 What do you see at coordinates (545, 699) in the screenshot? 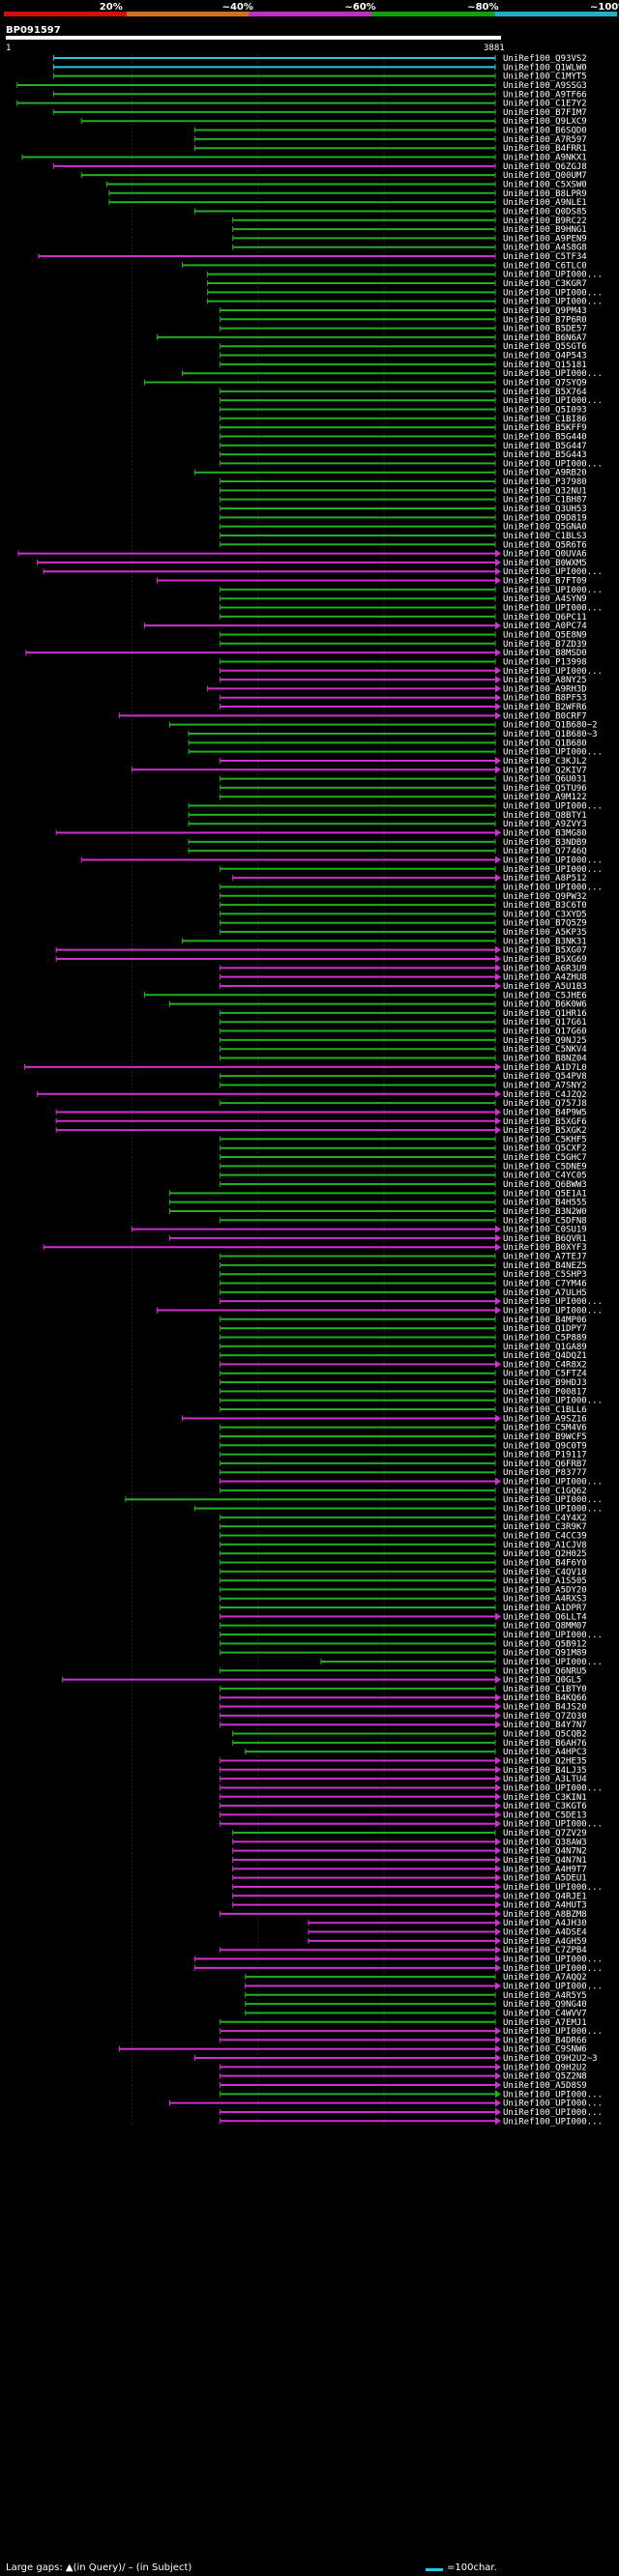
I see `hit-label: UniRef100_B8PF53` at bounding box center [545, 699].